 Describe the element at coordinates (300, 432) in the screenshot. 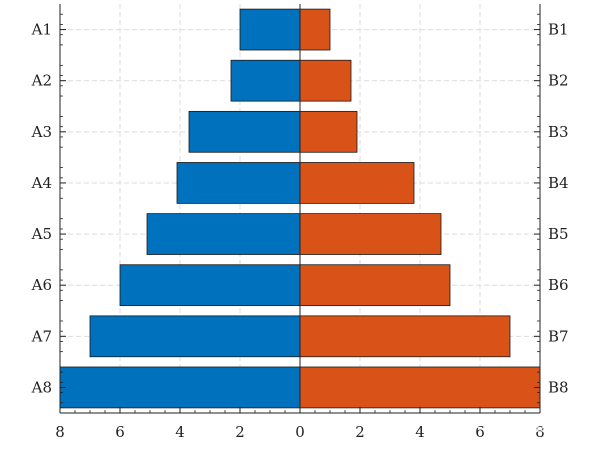

I see `x-tick-label: 0` at that location.